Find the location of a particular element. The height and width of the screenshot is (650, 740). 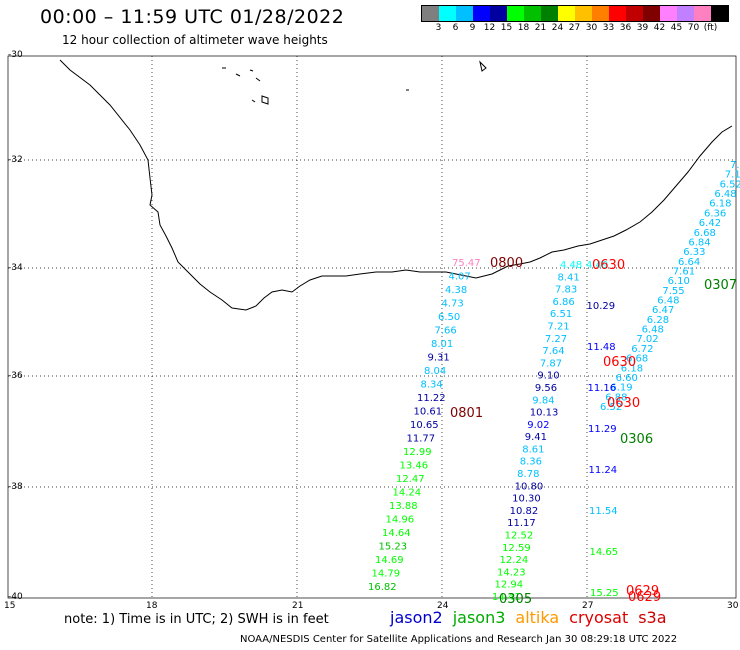

wave-height-value: 10.30 is located at coordinates (526, 499).